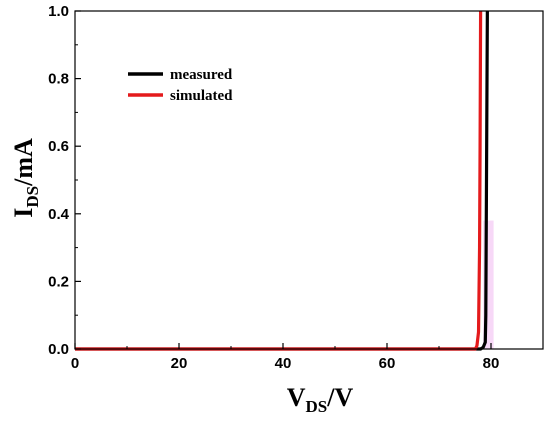 The image size is (550, 422). What do you see at coordinates (59, 214) in the screenshot?
I see `y-tick-label: 0.4` at bounding box center [59, 214].